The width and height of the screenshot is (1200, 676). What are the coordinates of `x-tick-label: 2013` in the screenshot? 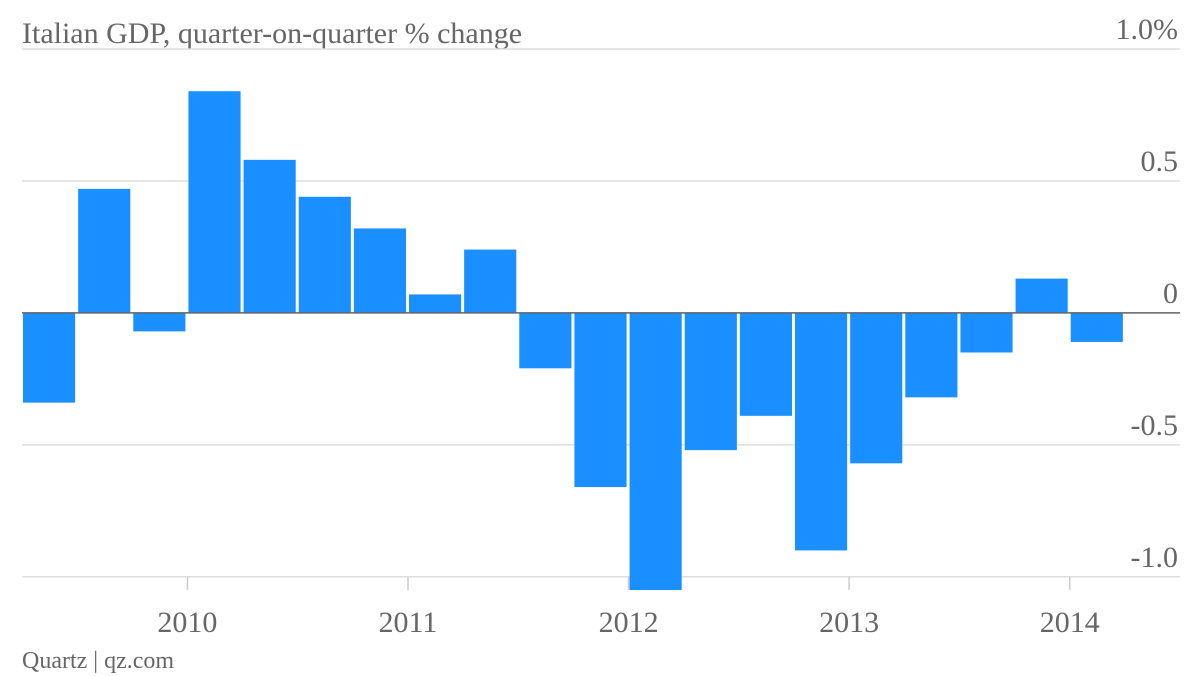 It's located at (849, 622).